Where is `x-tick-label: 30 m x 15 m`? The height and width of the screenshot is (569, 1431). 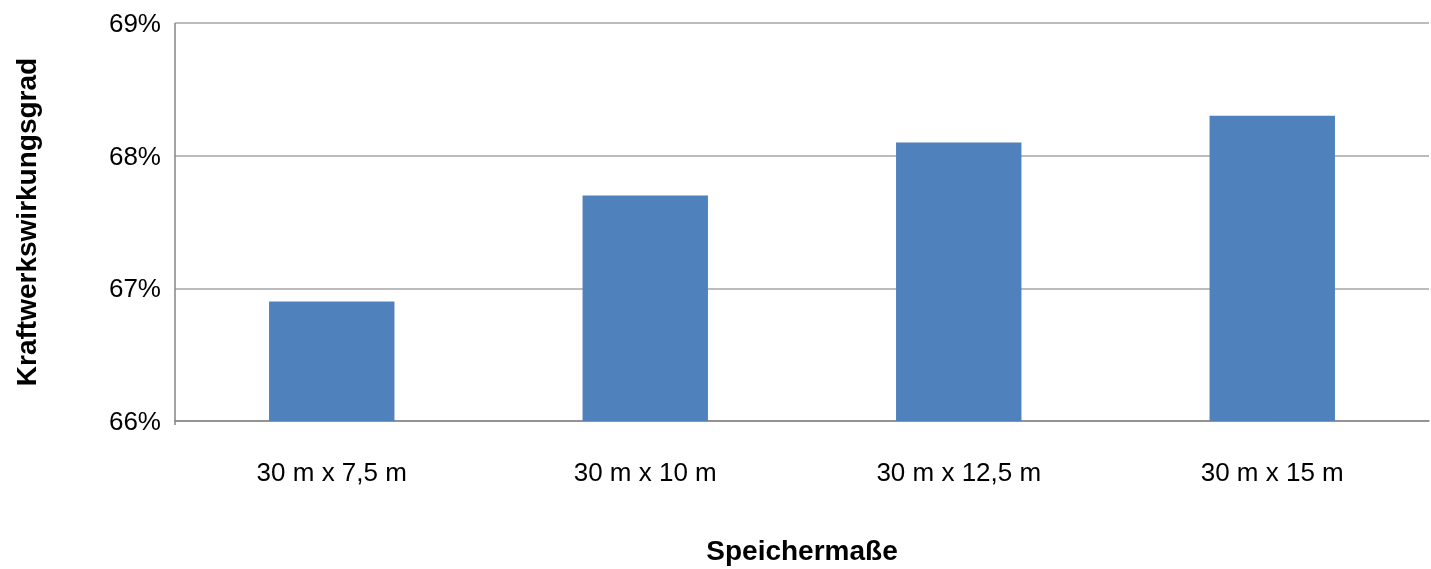
x-tick-label: 30 m x 15 m is located at coordinates (1272, 472).